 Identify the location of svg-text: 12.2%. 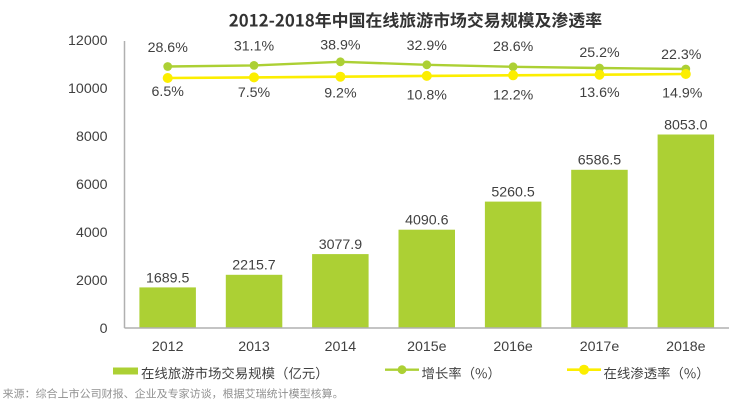
(513, 95).